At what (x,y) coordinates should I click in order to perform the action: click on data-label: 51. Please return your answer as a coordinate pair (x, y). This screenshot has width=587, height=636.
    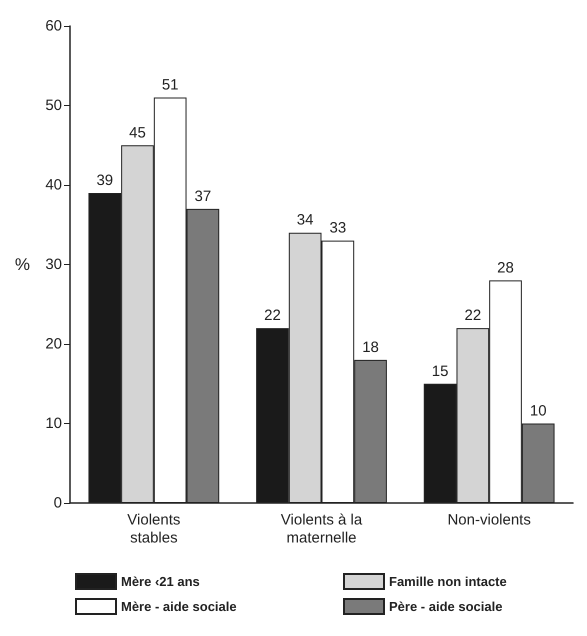
    Looking at the image, I should click on (170, 85).